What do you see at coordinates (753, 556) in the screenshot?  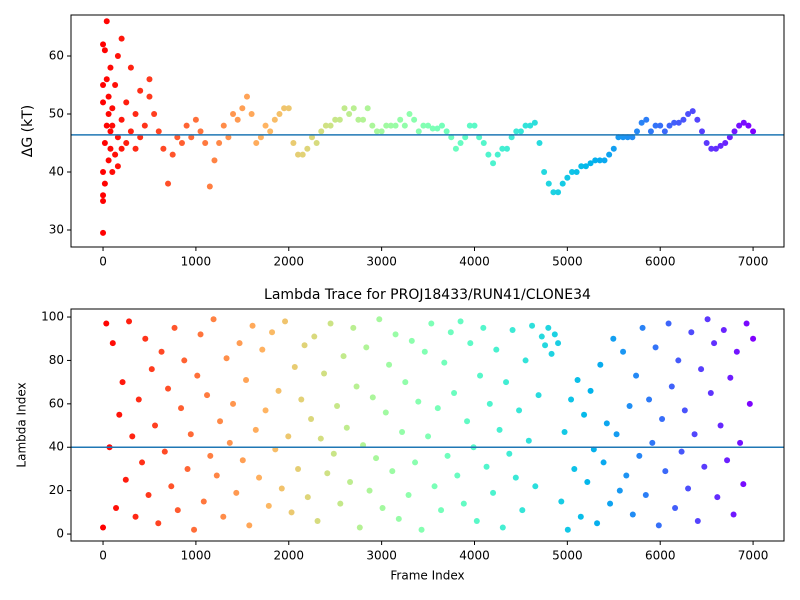 I see `x-tick-label: 7000` at bounding box center [753, 556].